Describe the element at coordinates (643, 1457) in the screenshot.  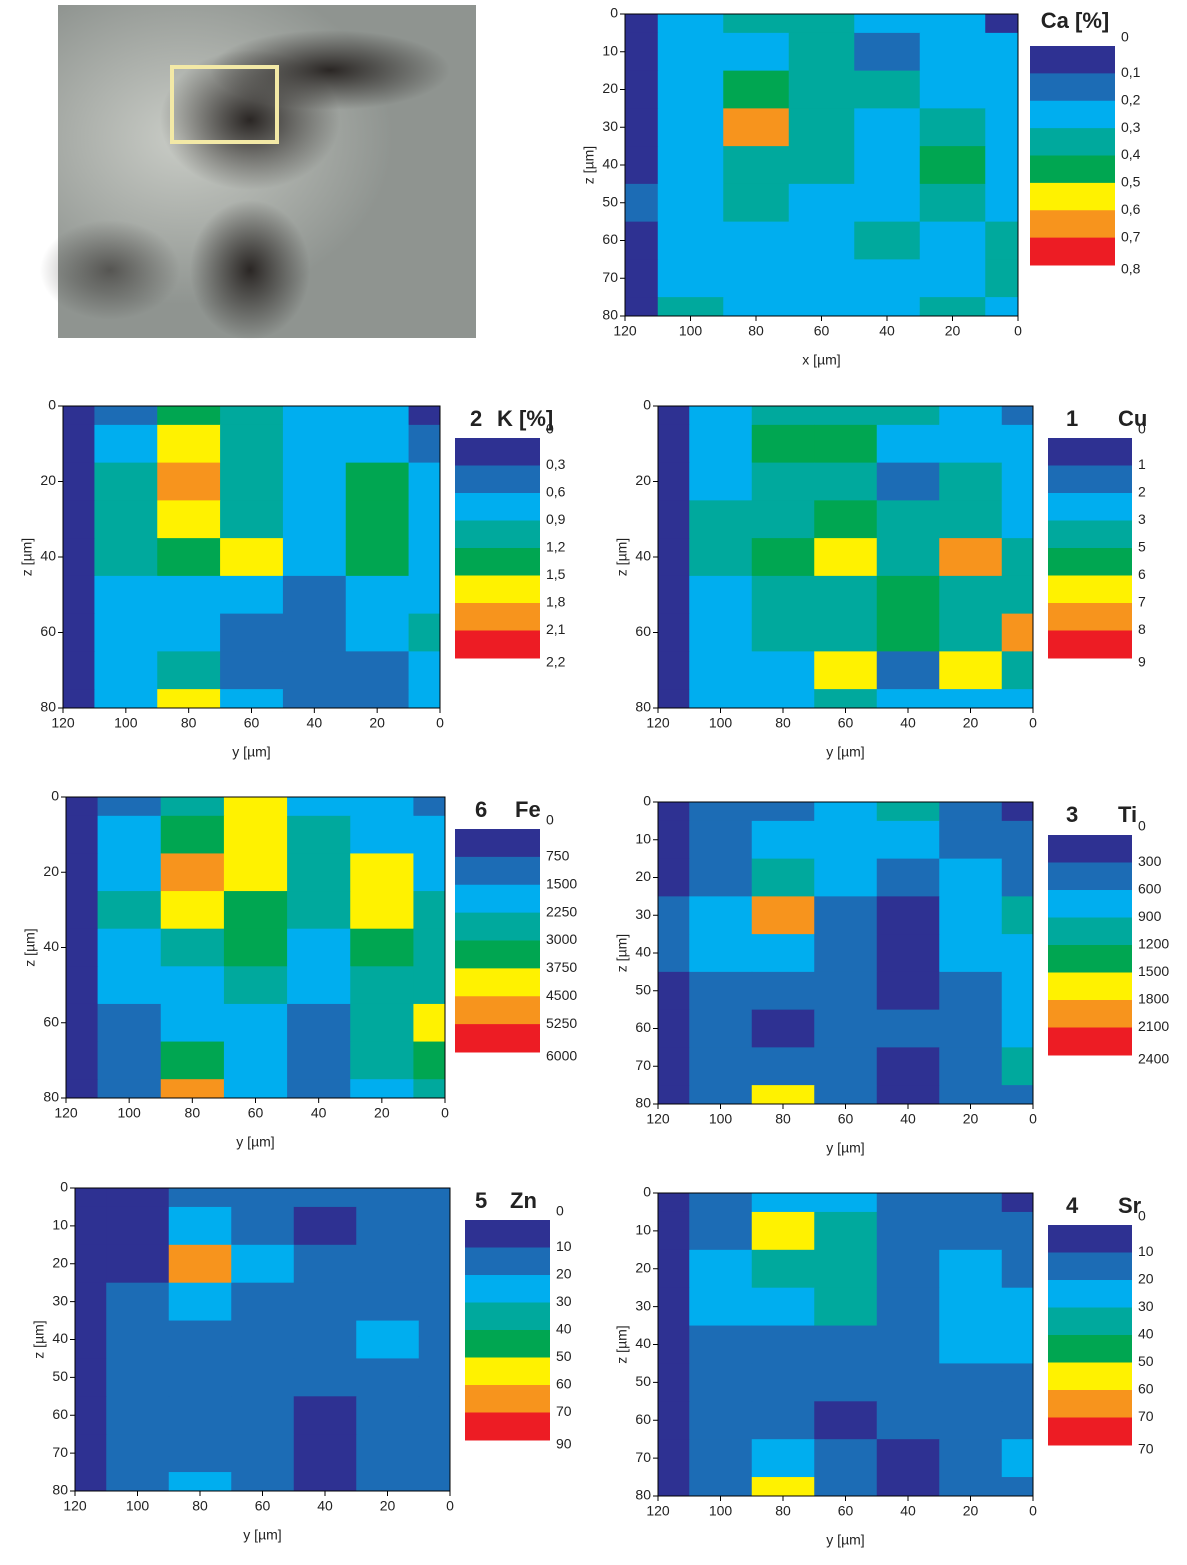
I see `y-tick-label: 70` at that location.